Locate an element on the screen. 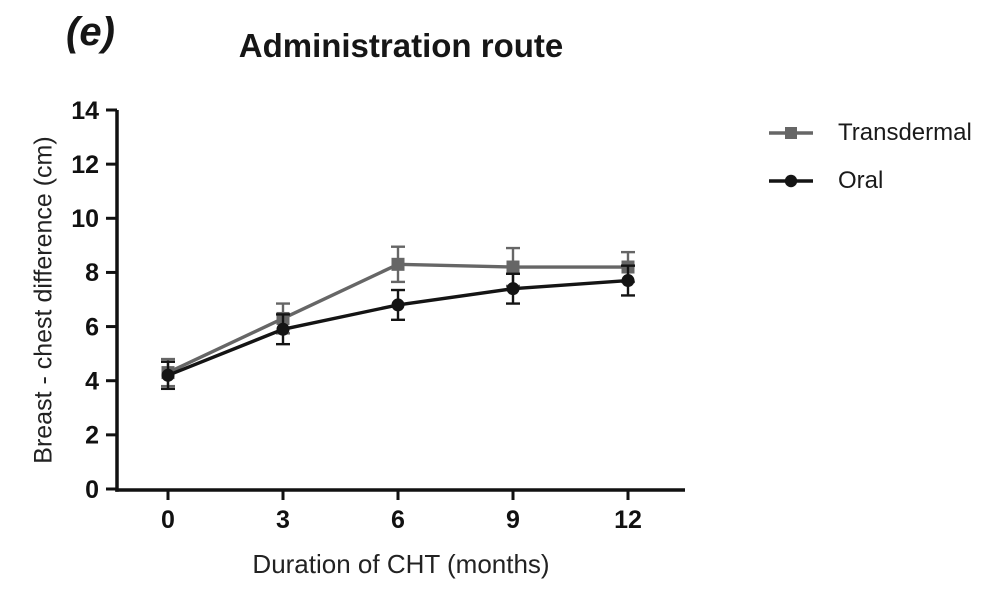  panel-label: (e) is located at coordinates (90, 32).